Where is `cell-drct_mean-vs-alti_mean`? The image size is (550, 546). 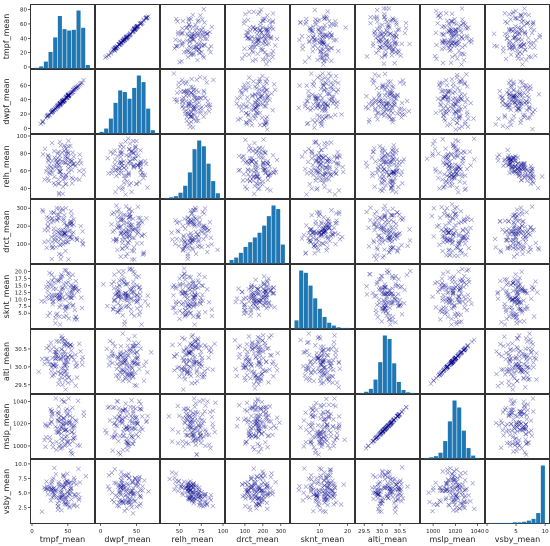
cell-drct_mean-vs-alti_mean is located at coordinates (387, 231).